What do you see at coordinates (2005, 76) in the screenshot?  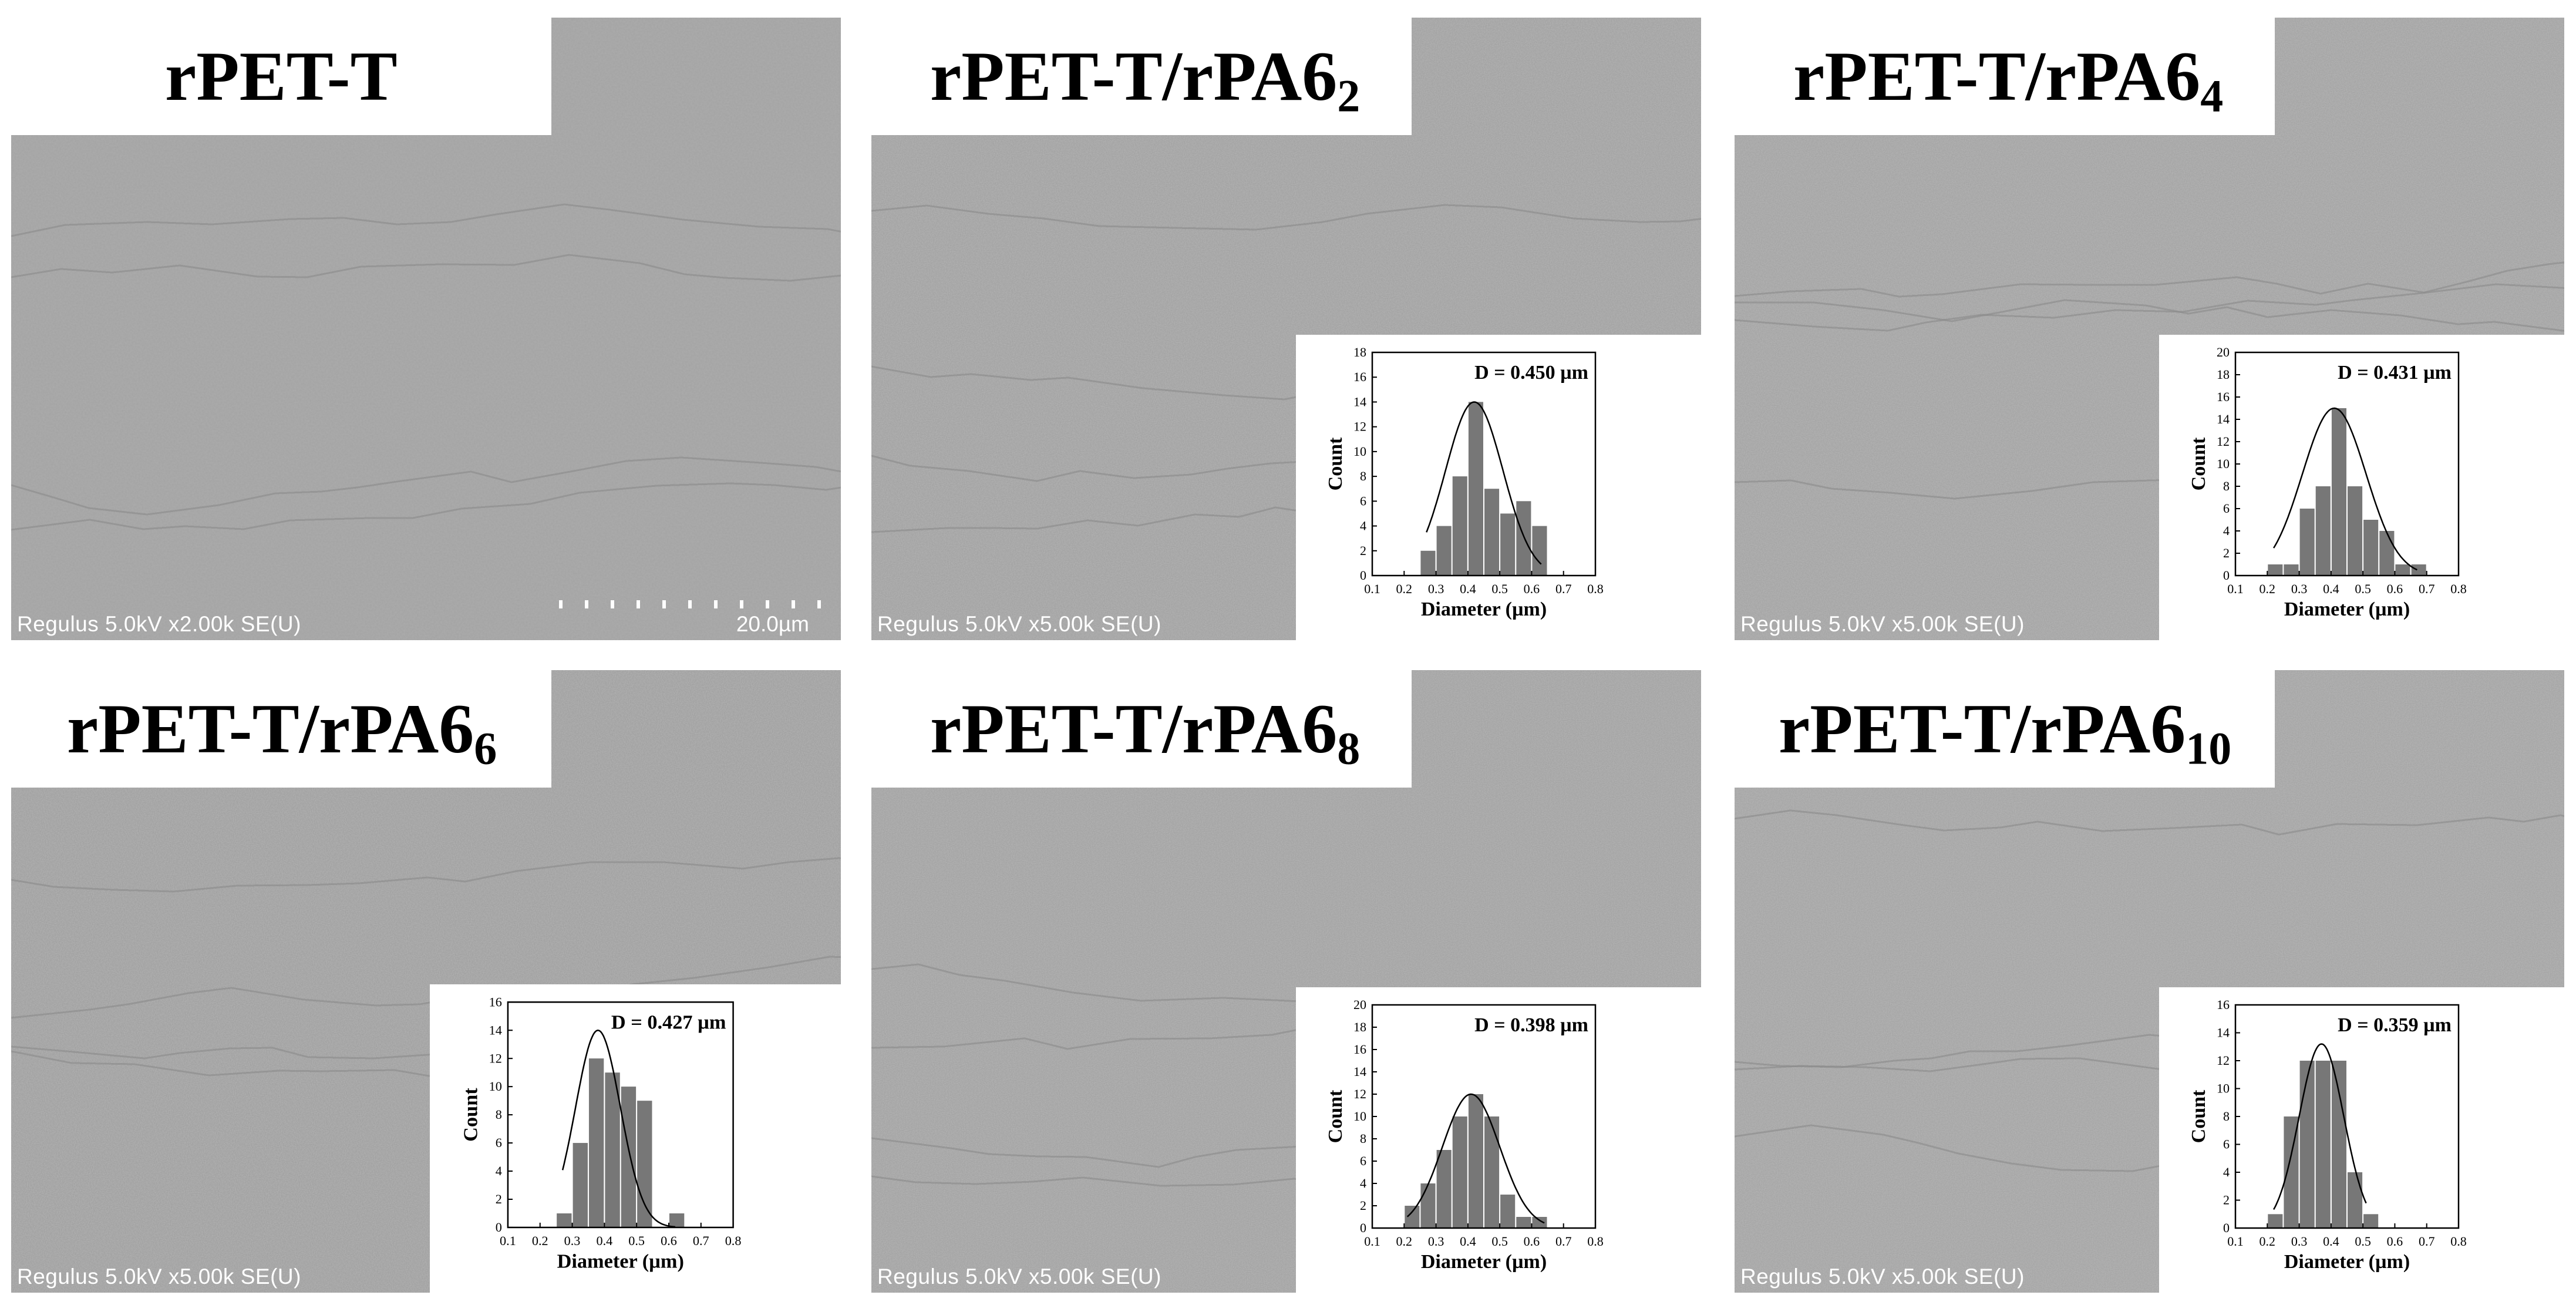 I see `panel-title-box: rPET-T/rPA64` at bounding box center [2005, 76].